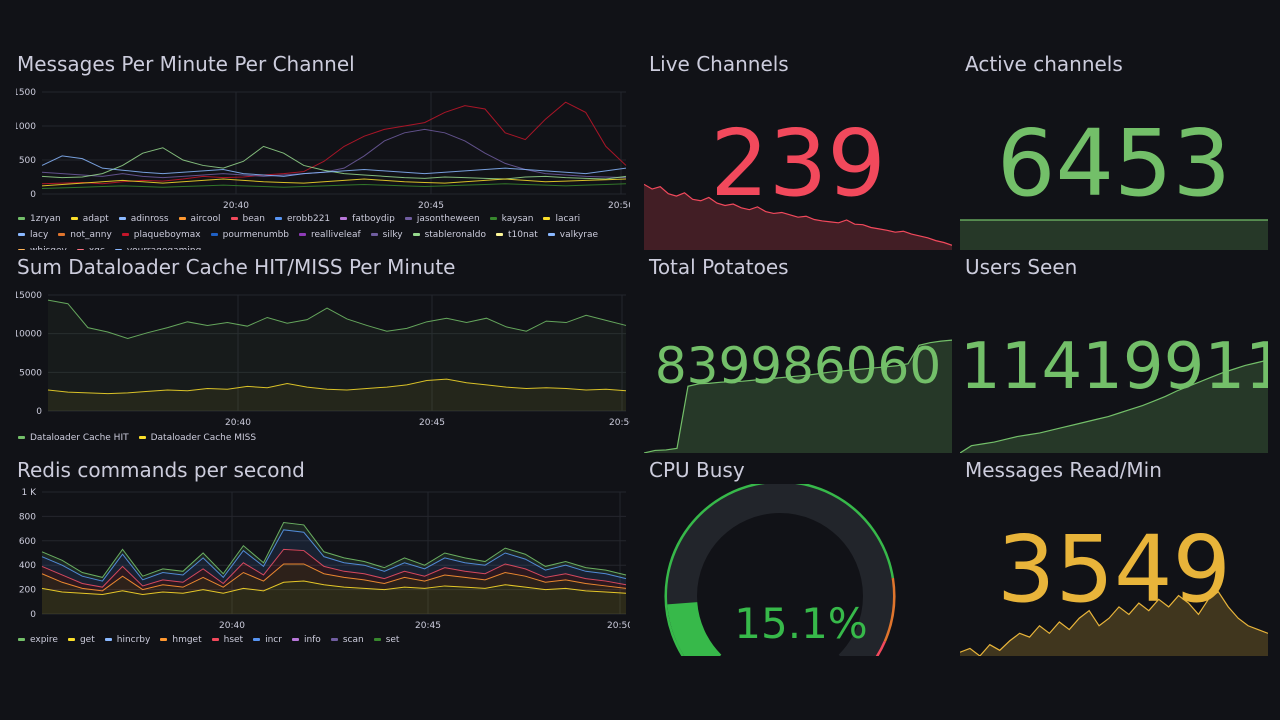  Describe the element at coordinates (87, 640) in the screenshot. I see `legend-label: get` at that location.